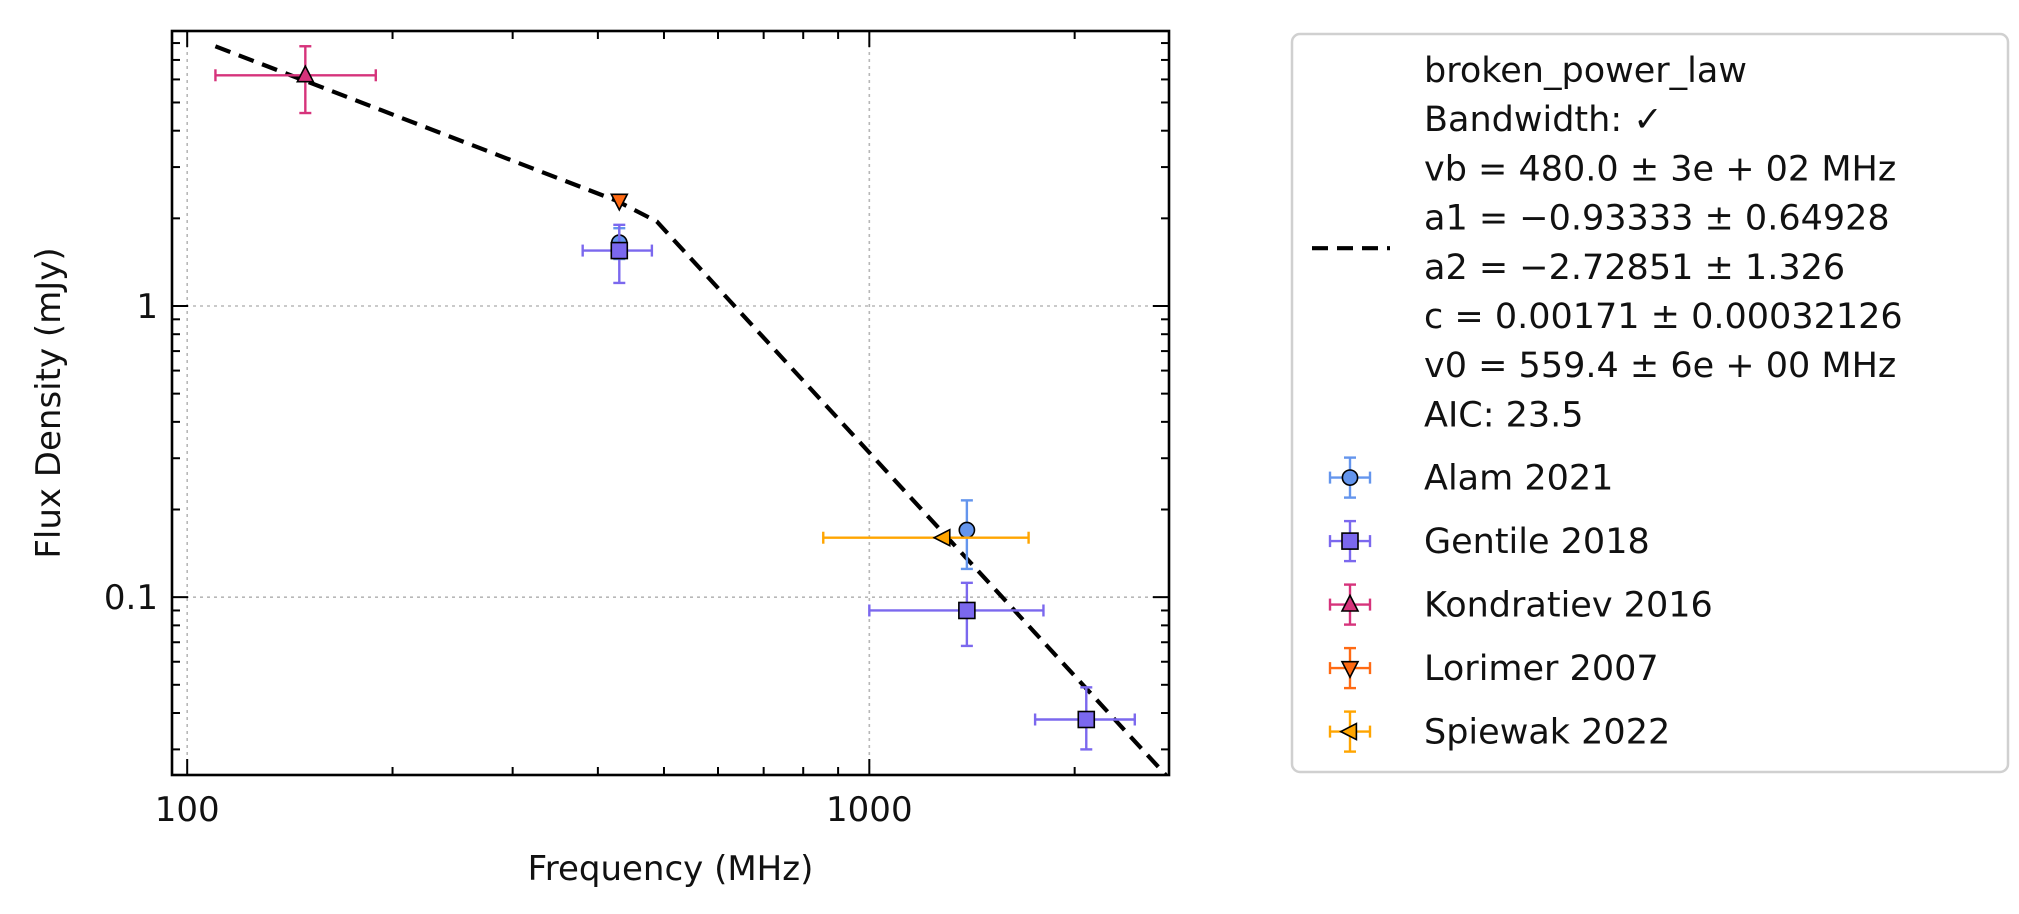 This screenshot has width=2019, height=914. I want to click on legend-label: Kondratiev 2016, so click(1568, 606).